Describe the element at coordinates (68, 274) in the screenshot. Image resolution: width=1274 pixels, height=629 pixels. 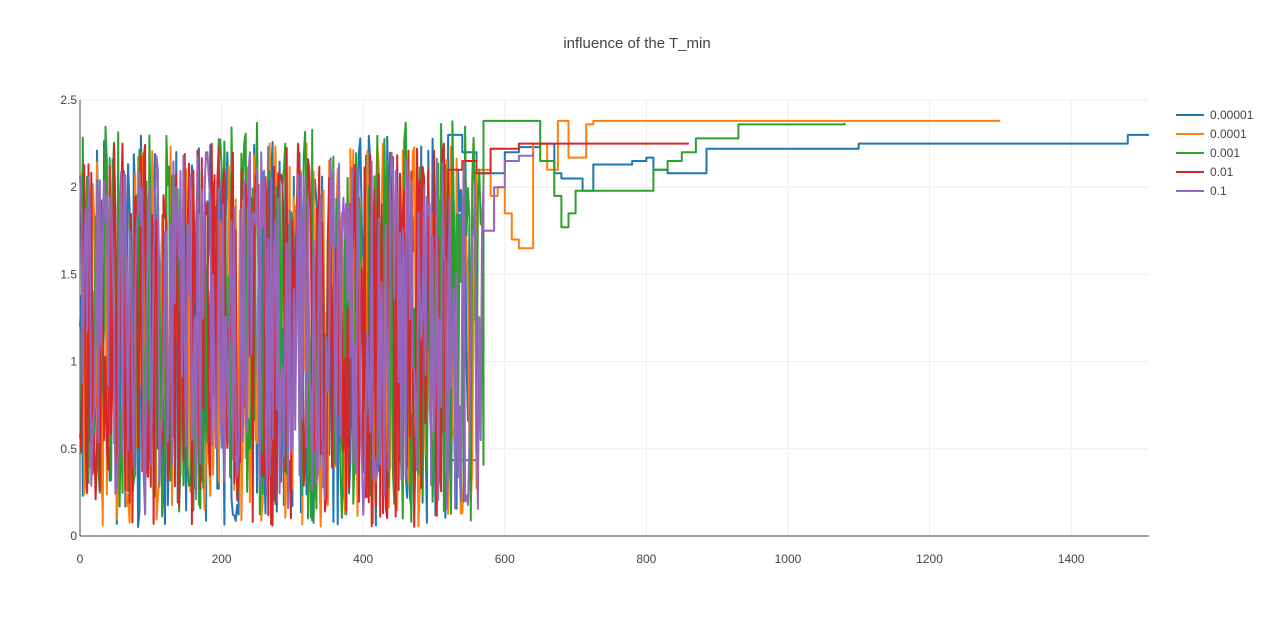
I see `y-tick-label: 1.5` at that location.